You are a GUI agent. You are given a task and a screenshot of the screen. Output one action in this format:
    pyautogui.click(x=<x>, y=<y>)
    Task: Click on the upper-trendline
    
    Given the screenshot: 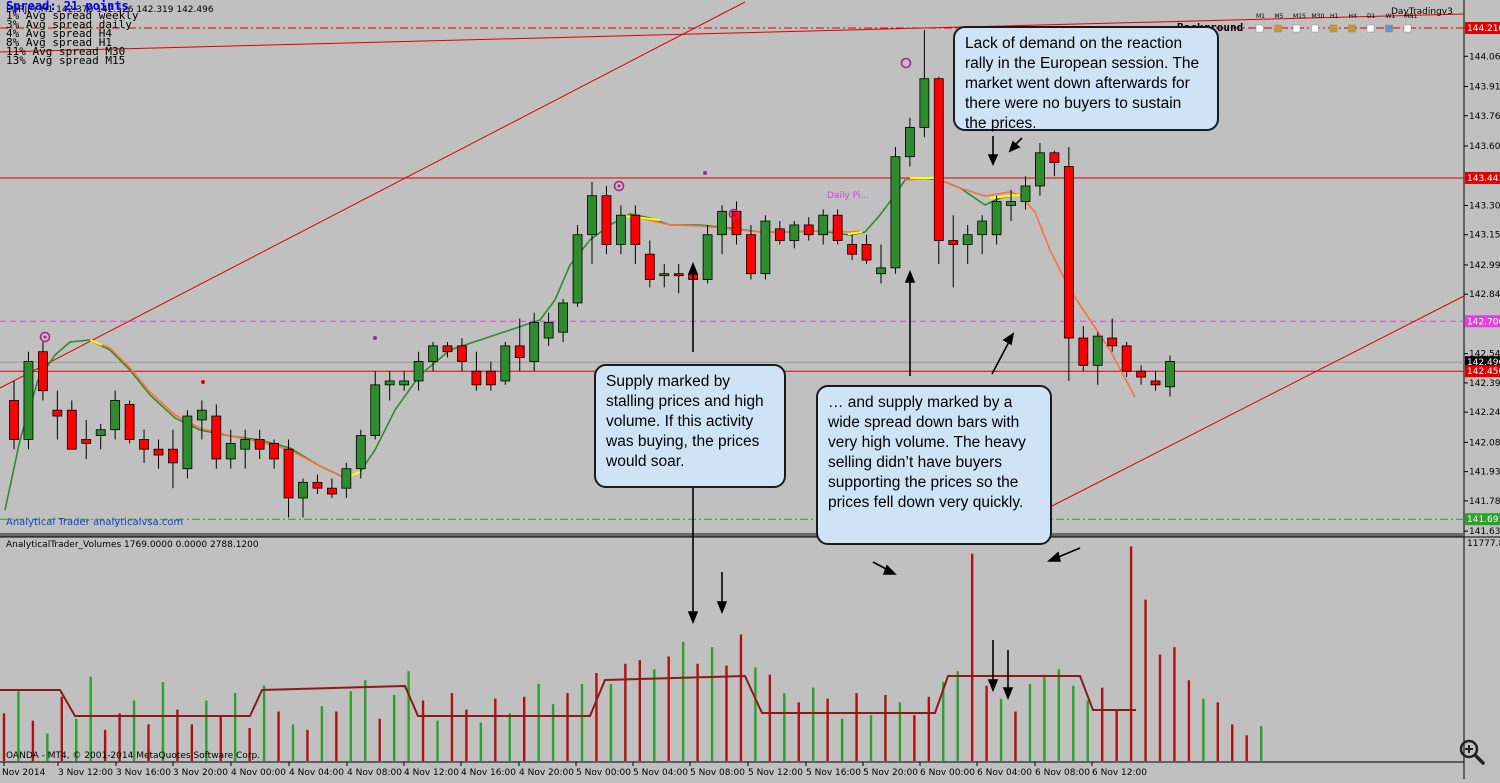 What is the action you would take?
    pyautogui.click(x=732, y=33)
    